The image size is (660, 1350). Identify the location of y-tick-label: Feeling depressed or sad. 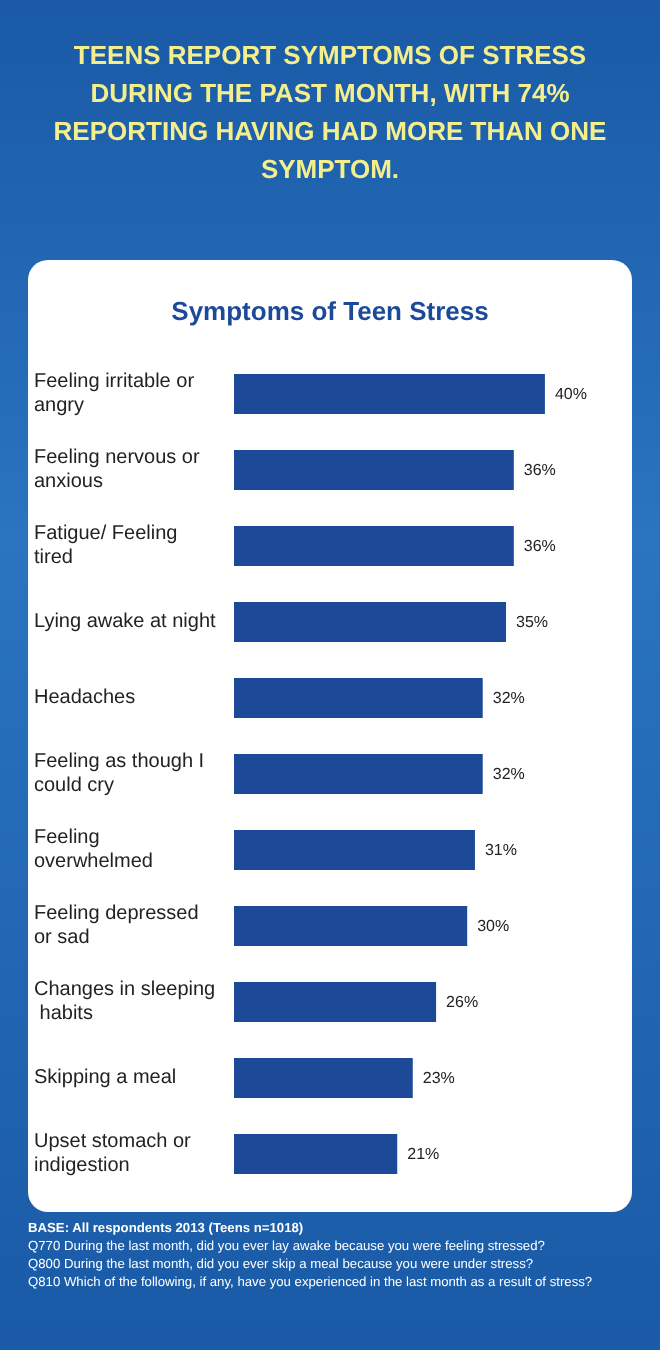
(119, 926).